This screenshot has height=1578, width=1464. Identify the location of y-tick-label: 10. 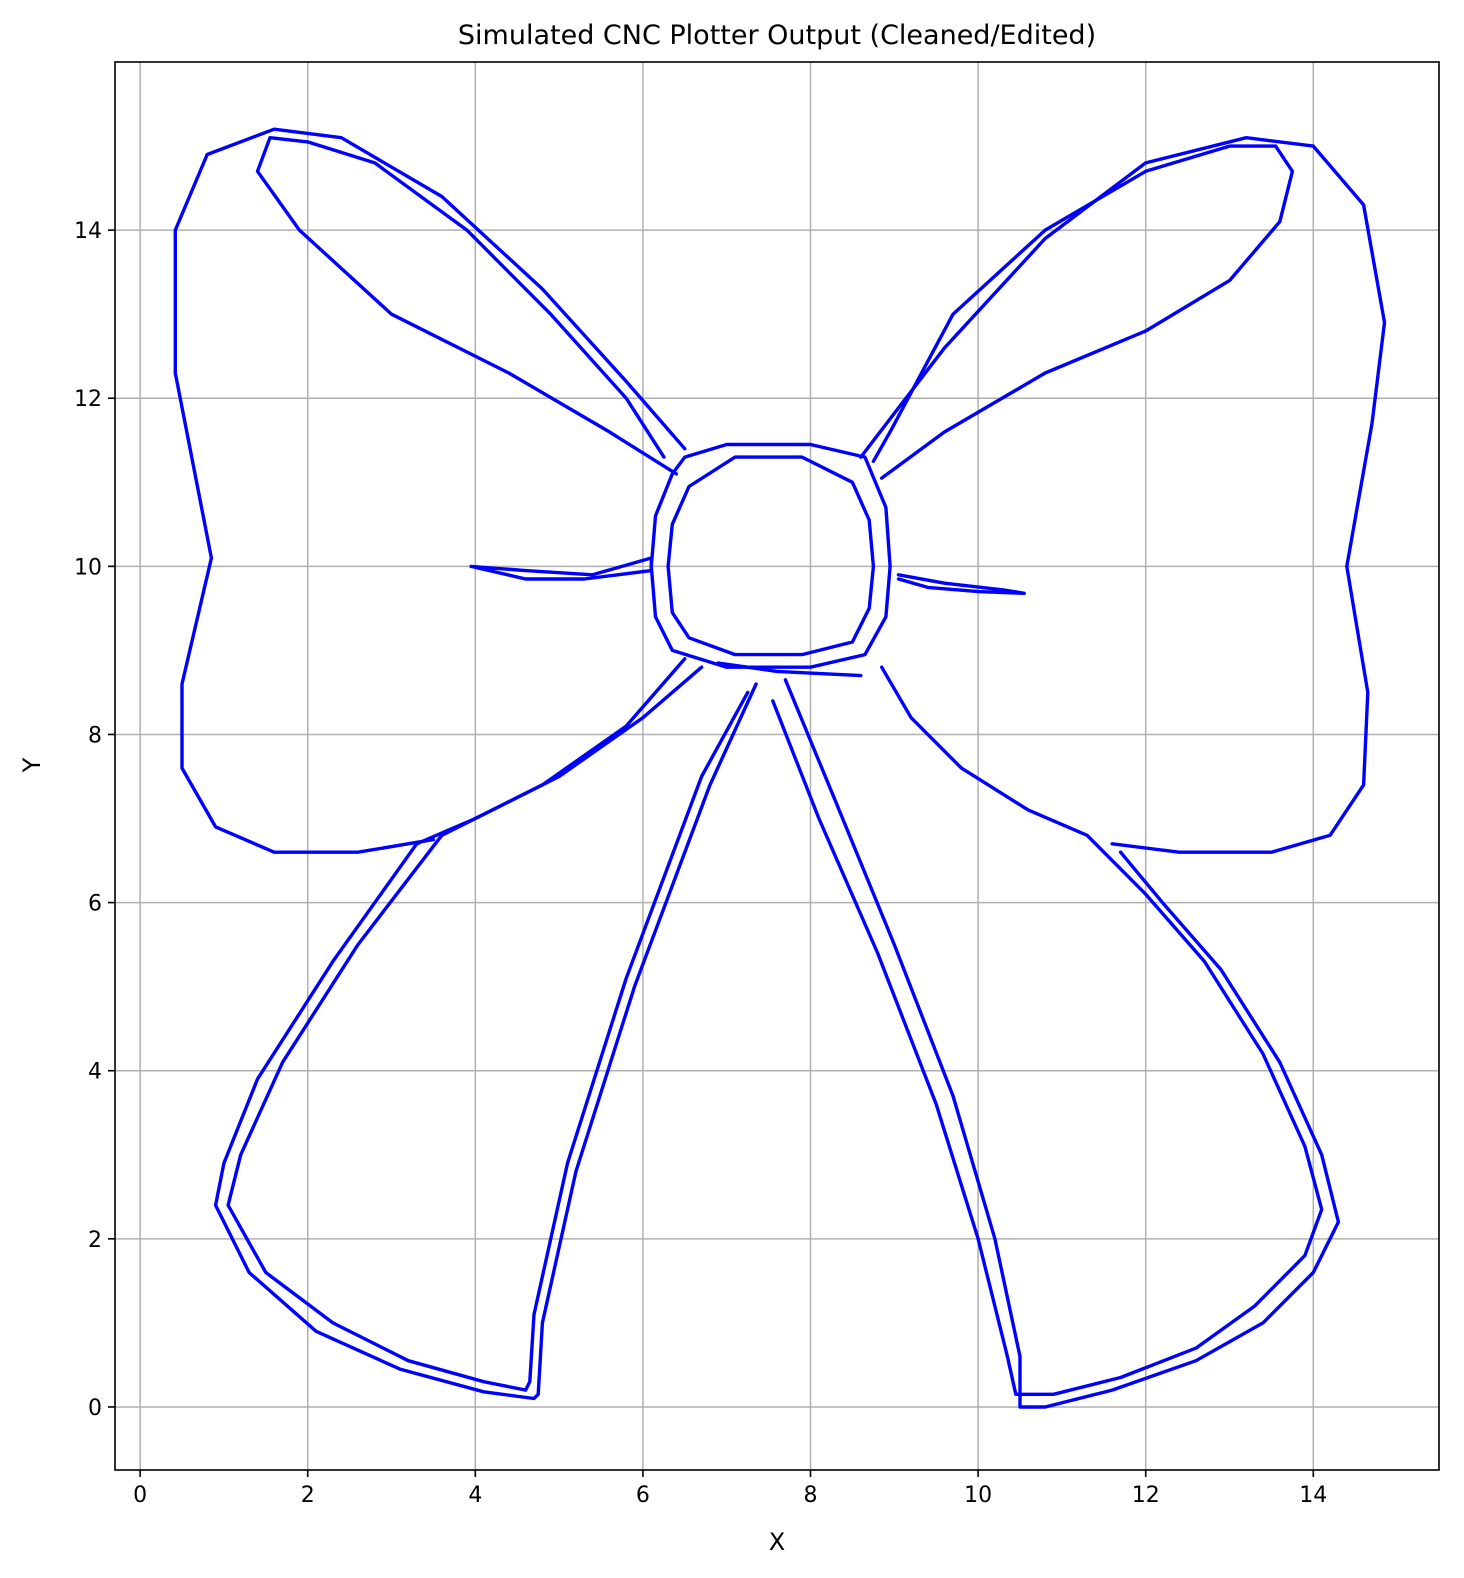
(88, 567).